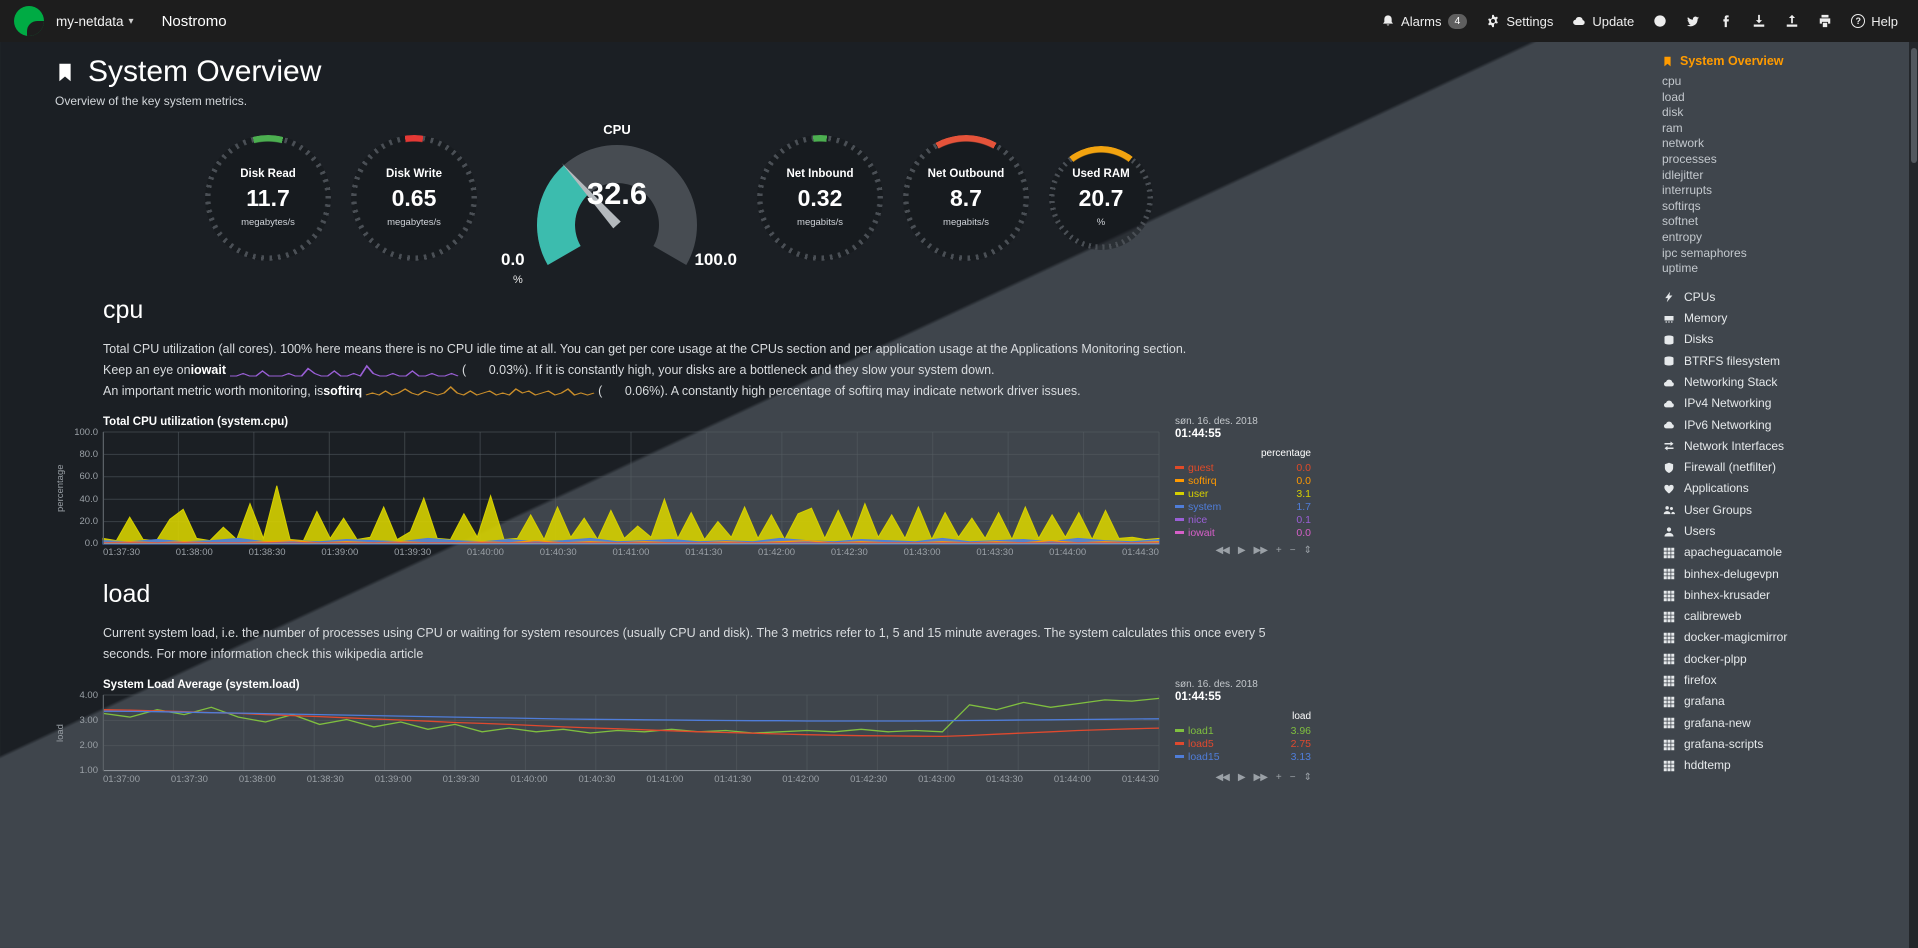 Image resolution: width=1918 pixels, height=948 pixels. I want to click on sidebar-section-item: Memory, so click(1782, 318).